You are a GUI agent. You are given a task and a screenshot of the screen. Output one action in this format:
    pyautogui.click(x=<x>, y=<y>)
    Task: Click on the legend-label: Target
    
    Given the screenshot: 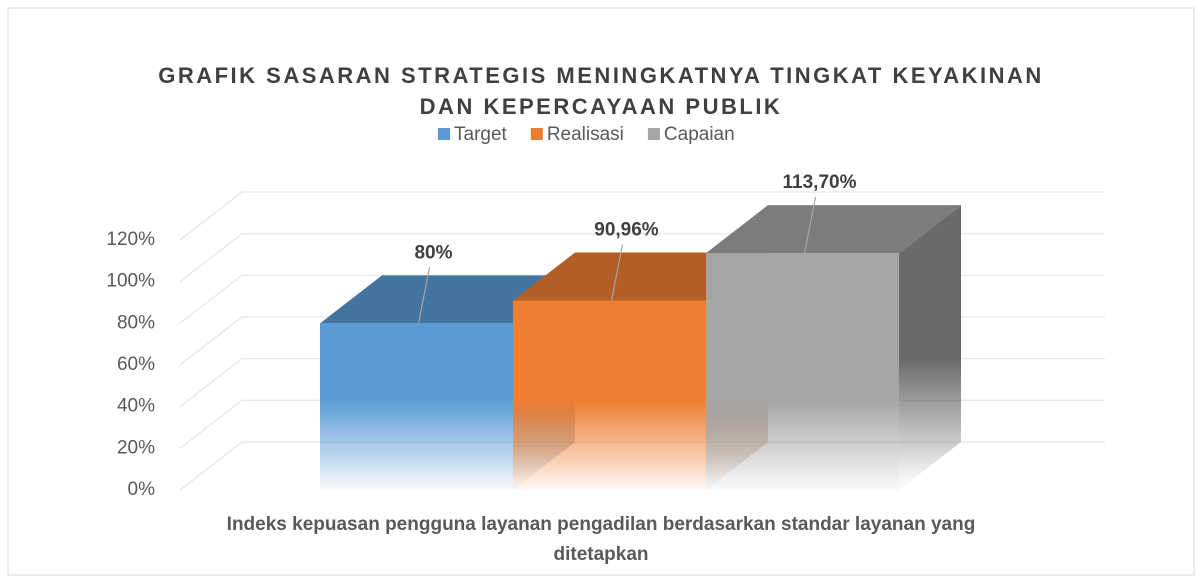 What is the action you would take?
    pyautogui.click(x=481, y=134)
    